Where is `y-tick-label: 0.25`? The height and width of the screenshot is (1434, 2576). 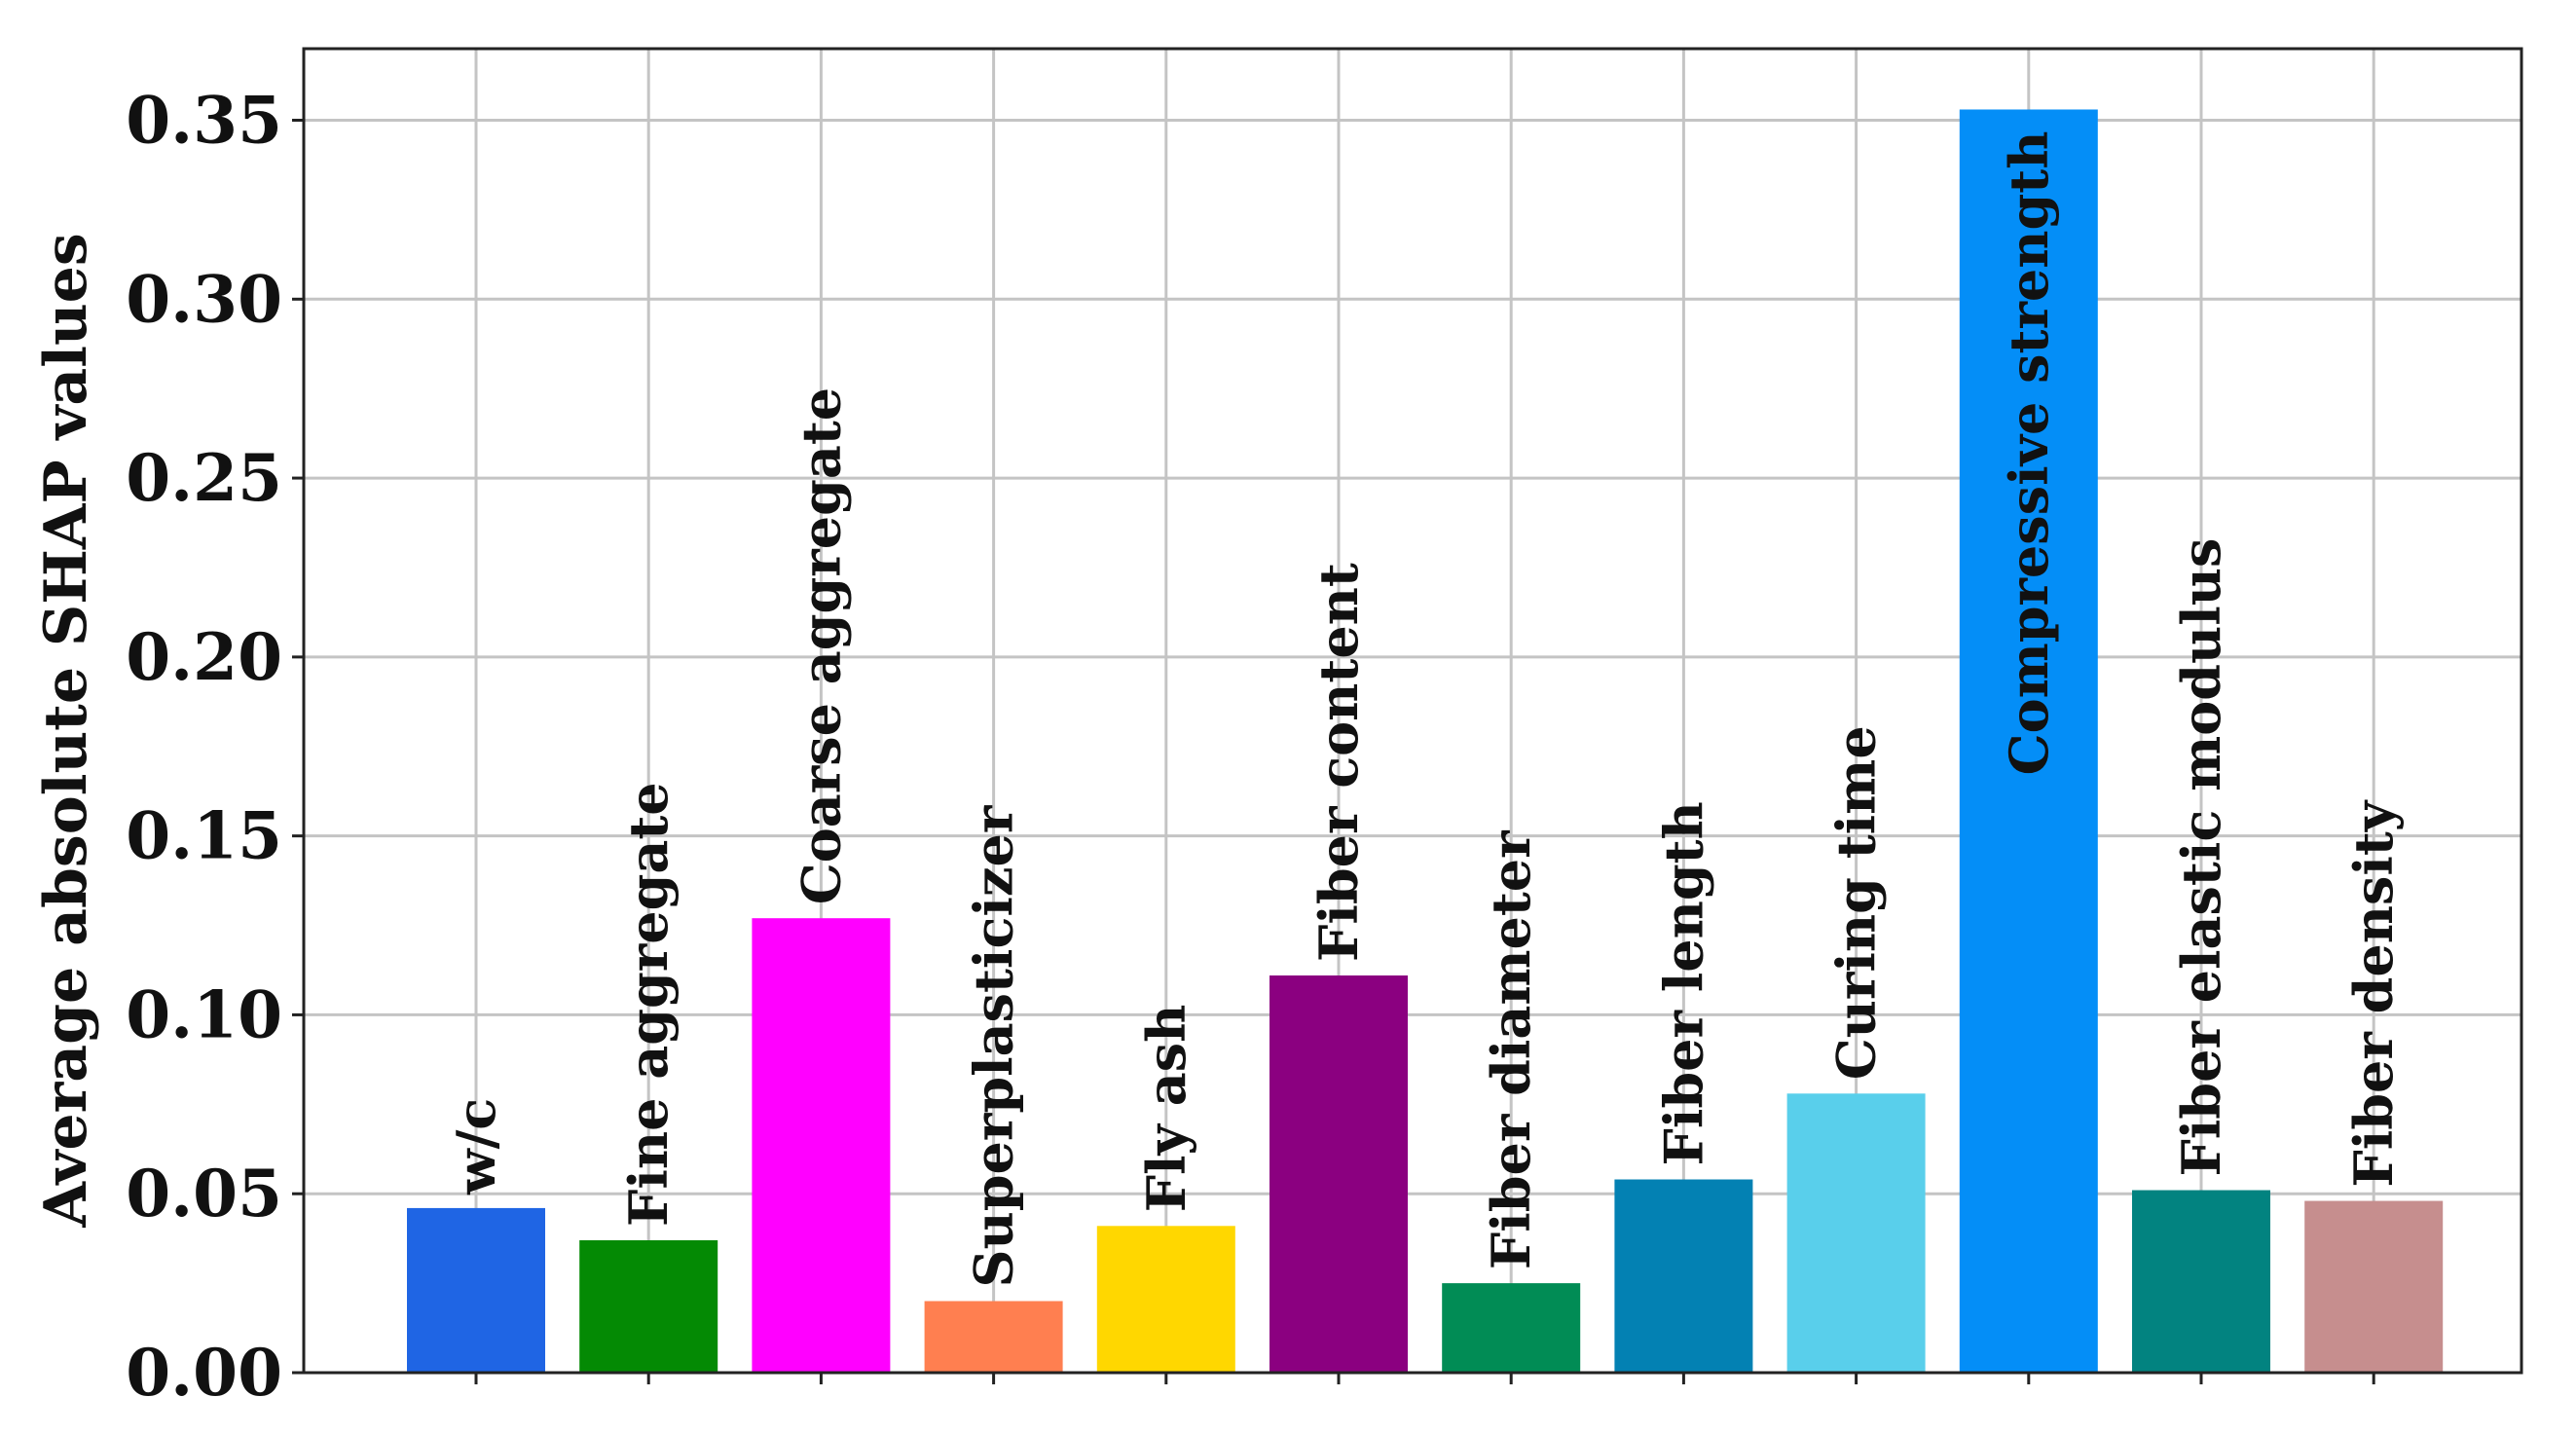
y-tick-label: 0.25 is located at coordinates (204, 478).